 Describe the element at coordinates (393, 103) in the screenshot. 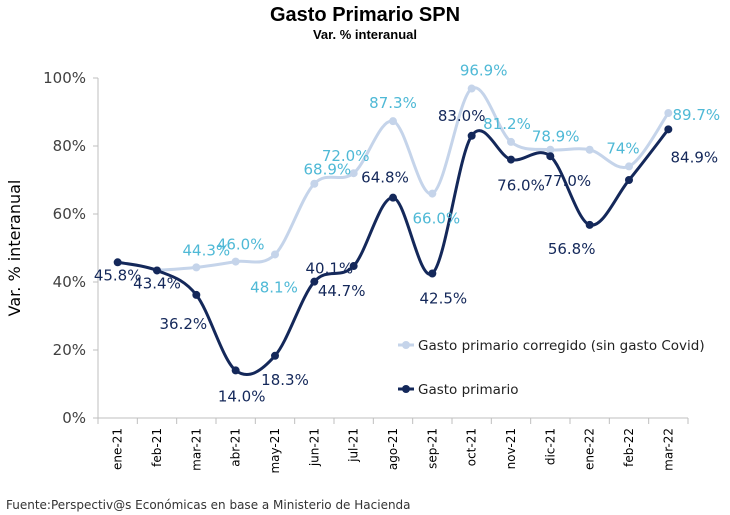

I see `data-label-corrected: 87.3%` at that location.